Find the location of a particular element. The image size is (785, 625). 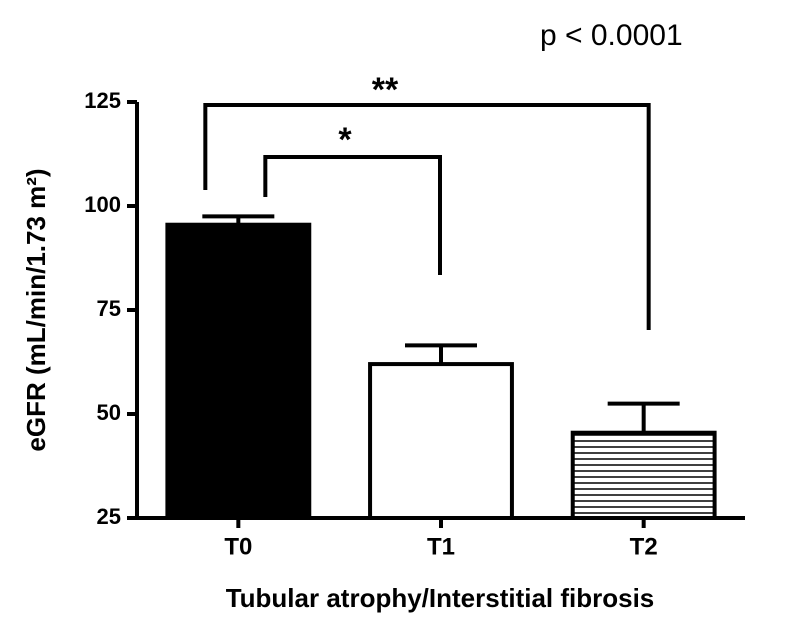

significance-label: * is located at coordinates (345, 140).